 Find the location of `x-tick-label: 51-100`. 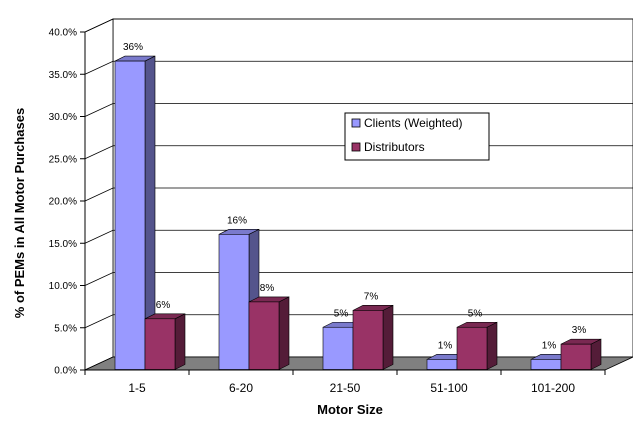

x-tick-label: 51-100 is located at coordinates (449, 388).